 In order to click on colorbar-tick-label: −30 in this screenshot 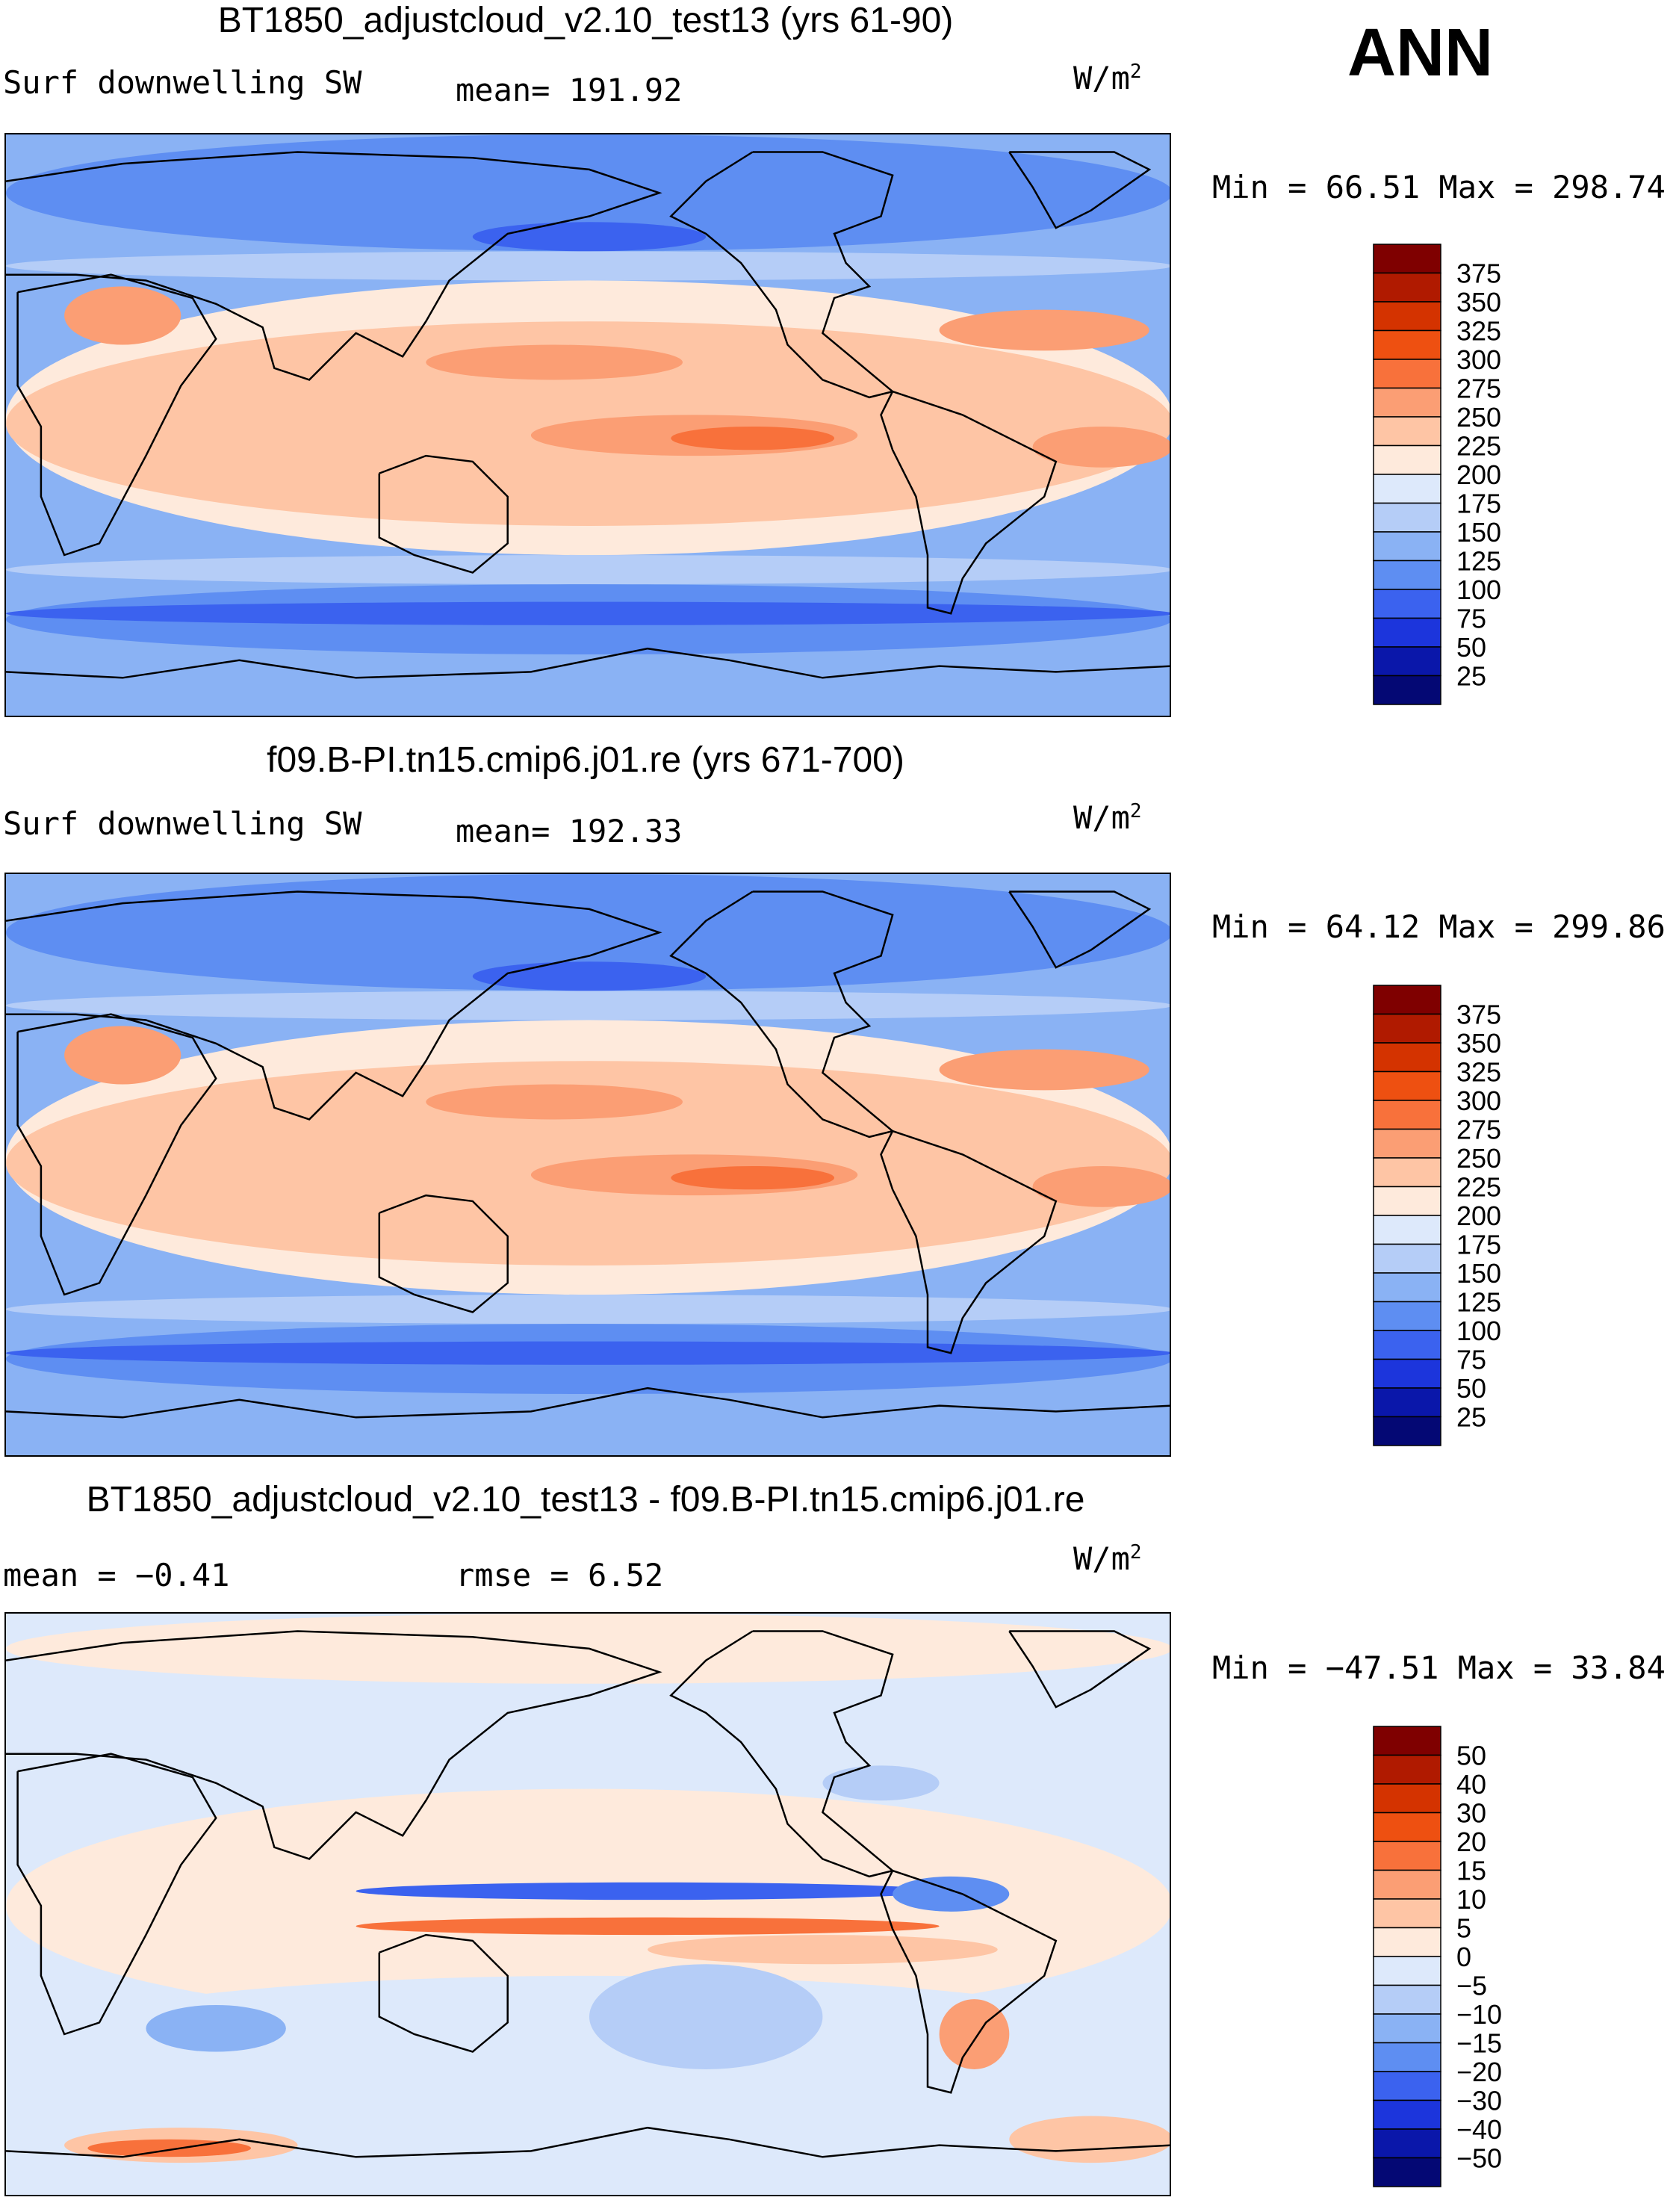, I will do `click(1479, 2101)`.